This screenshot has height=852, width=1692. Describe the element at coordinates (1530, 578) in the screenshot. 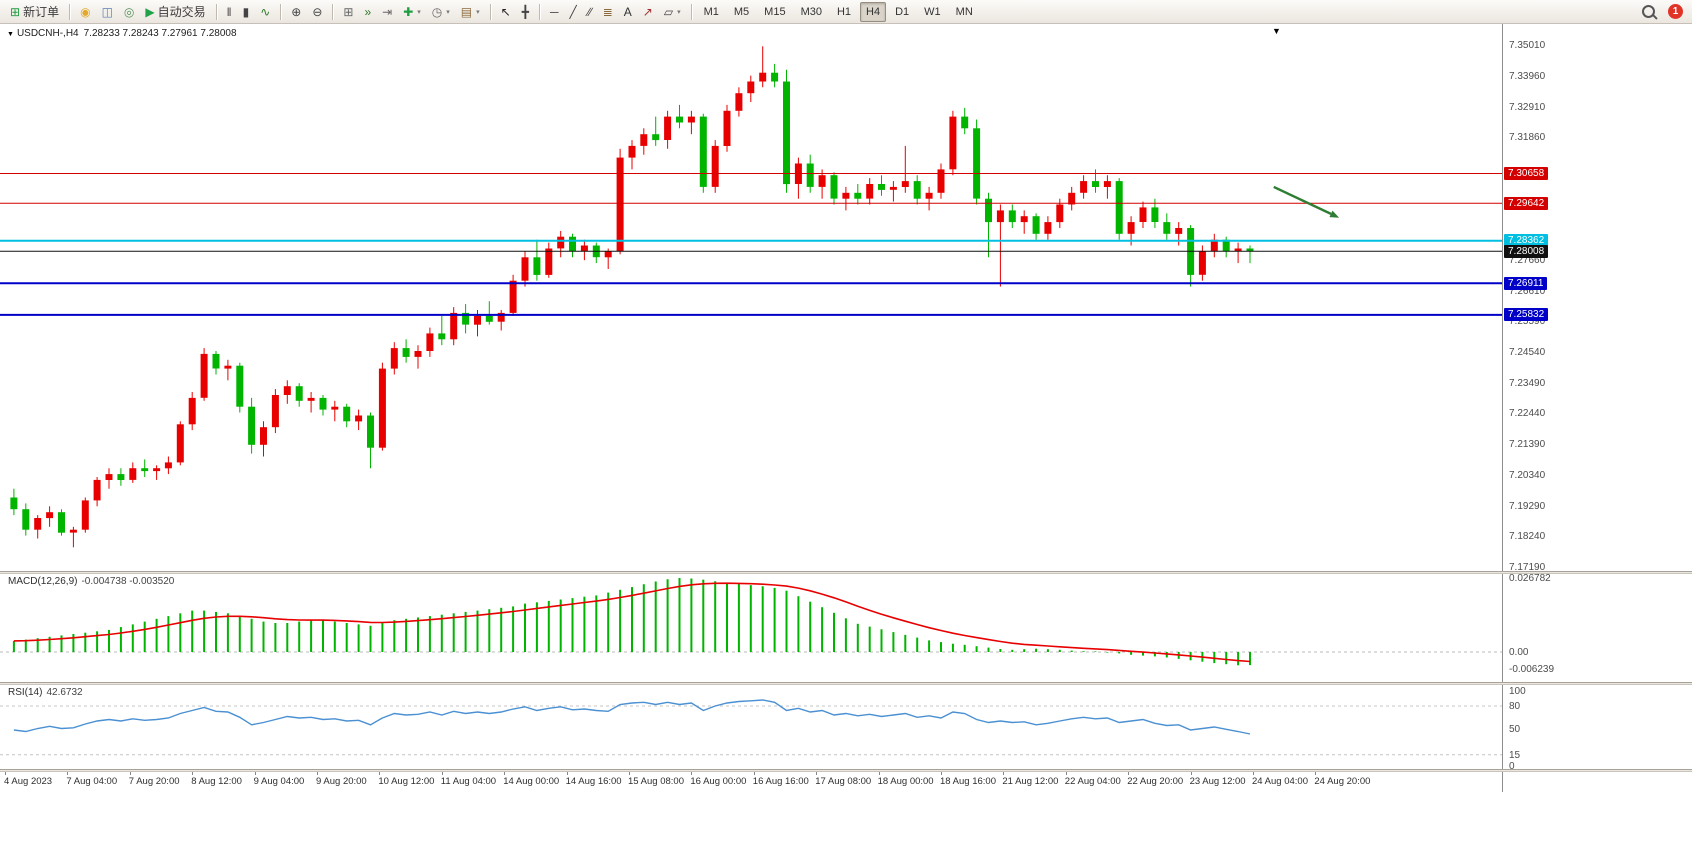

I see `macd-axis-tick: 0.026782` at that location.